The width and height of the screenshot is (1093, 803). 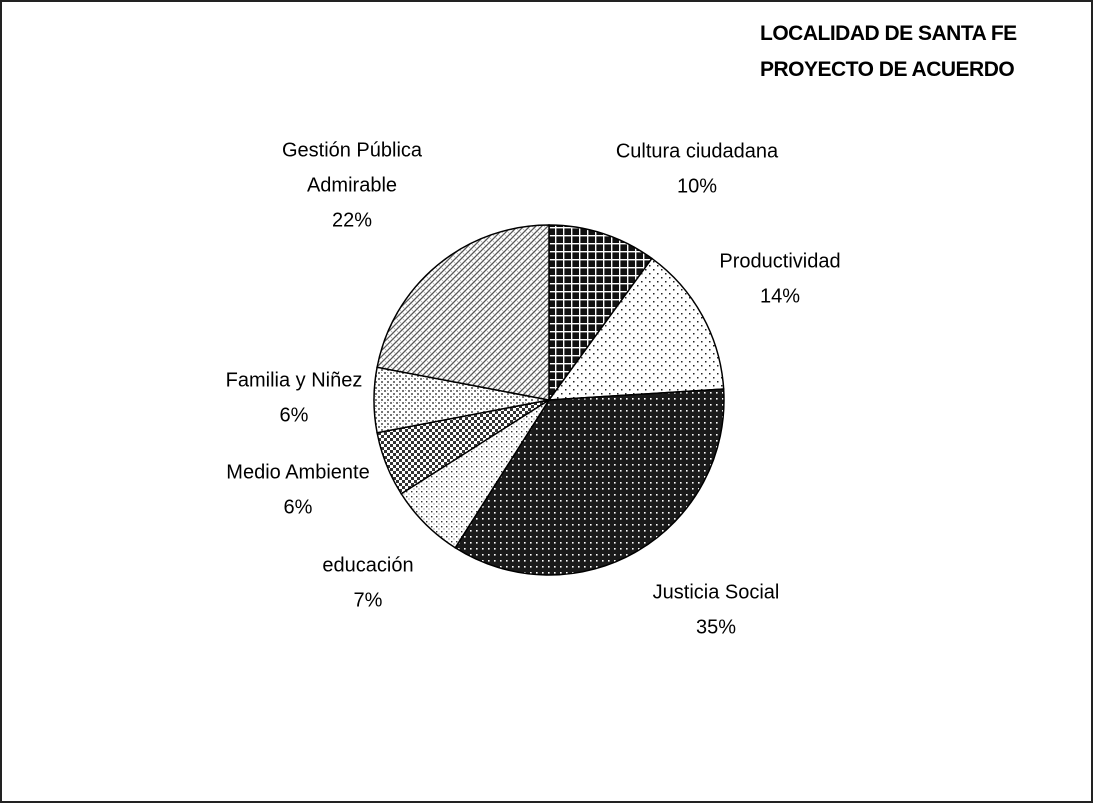 What do you see at coordinates (352, 185) in the screenshot?
I see `slice-category-label: Admirable` at bounding box center [352, 185].